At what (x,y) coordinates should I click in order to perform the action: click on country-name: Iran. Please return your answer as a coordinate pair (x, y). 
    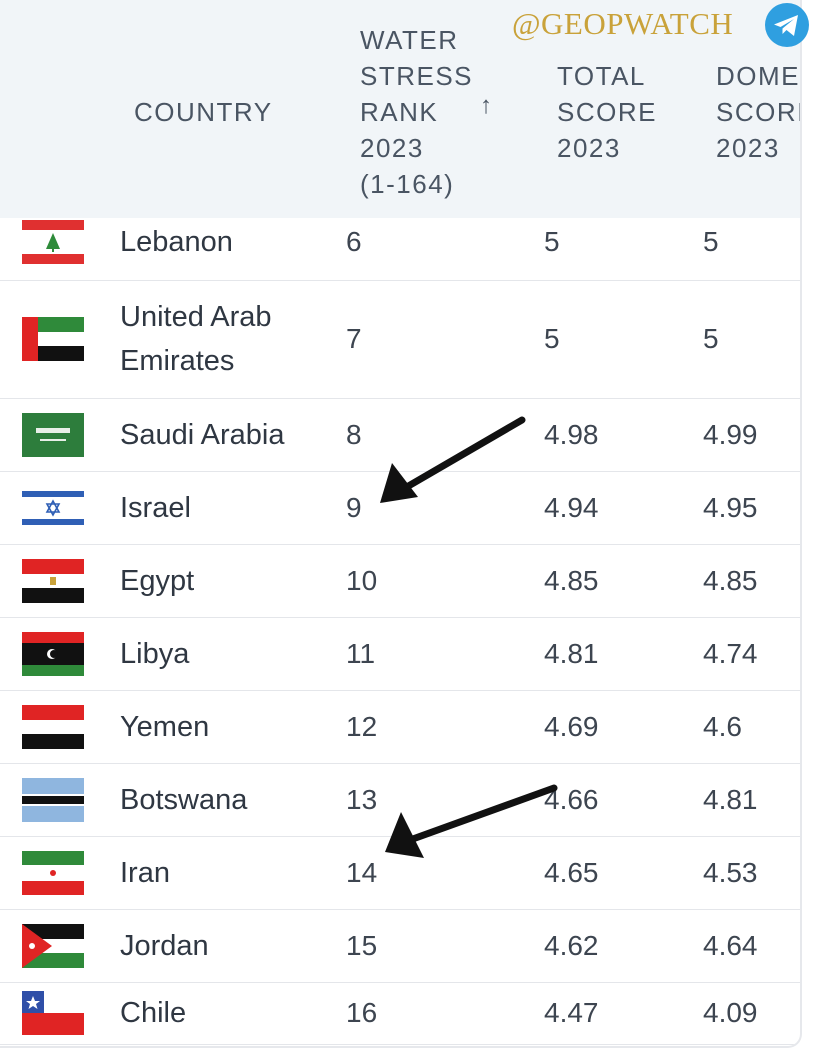
    Looking at the image, I should click on (145, 872).